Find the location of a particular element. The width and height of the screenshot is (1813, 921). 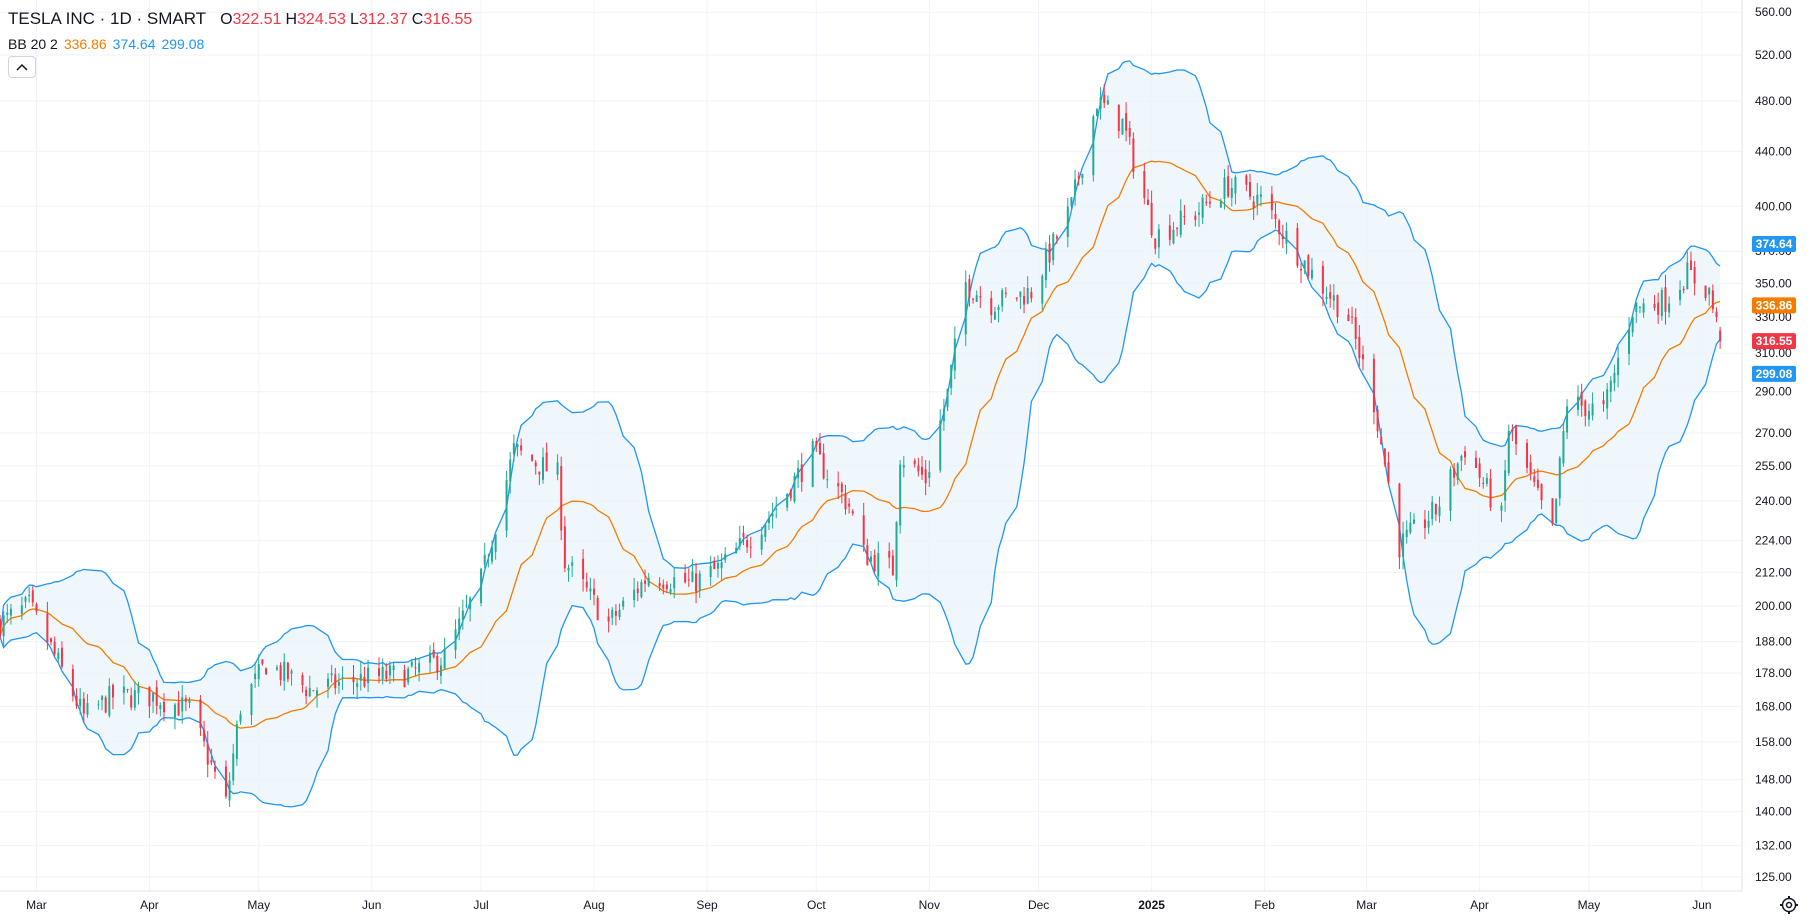

bb-row: BB 20 2 336.86 374.64 299.08 is located at coordinates (240, 44).